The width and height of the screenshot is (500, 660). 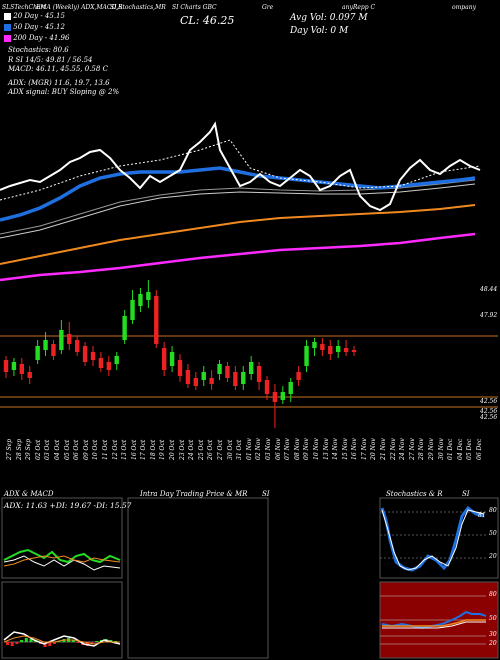 I want to click on header-part-4: Gre, so click(x=268, y=7).